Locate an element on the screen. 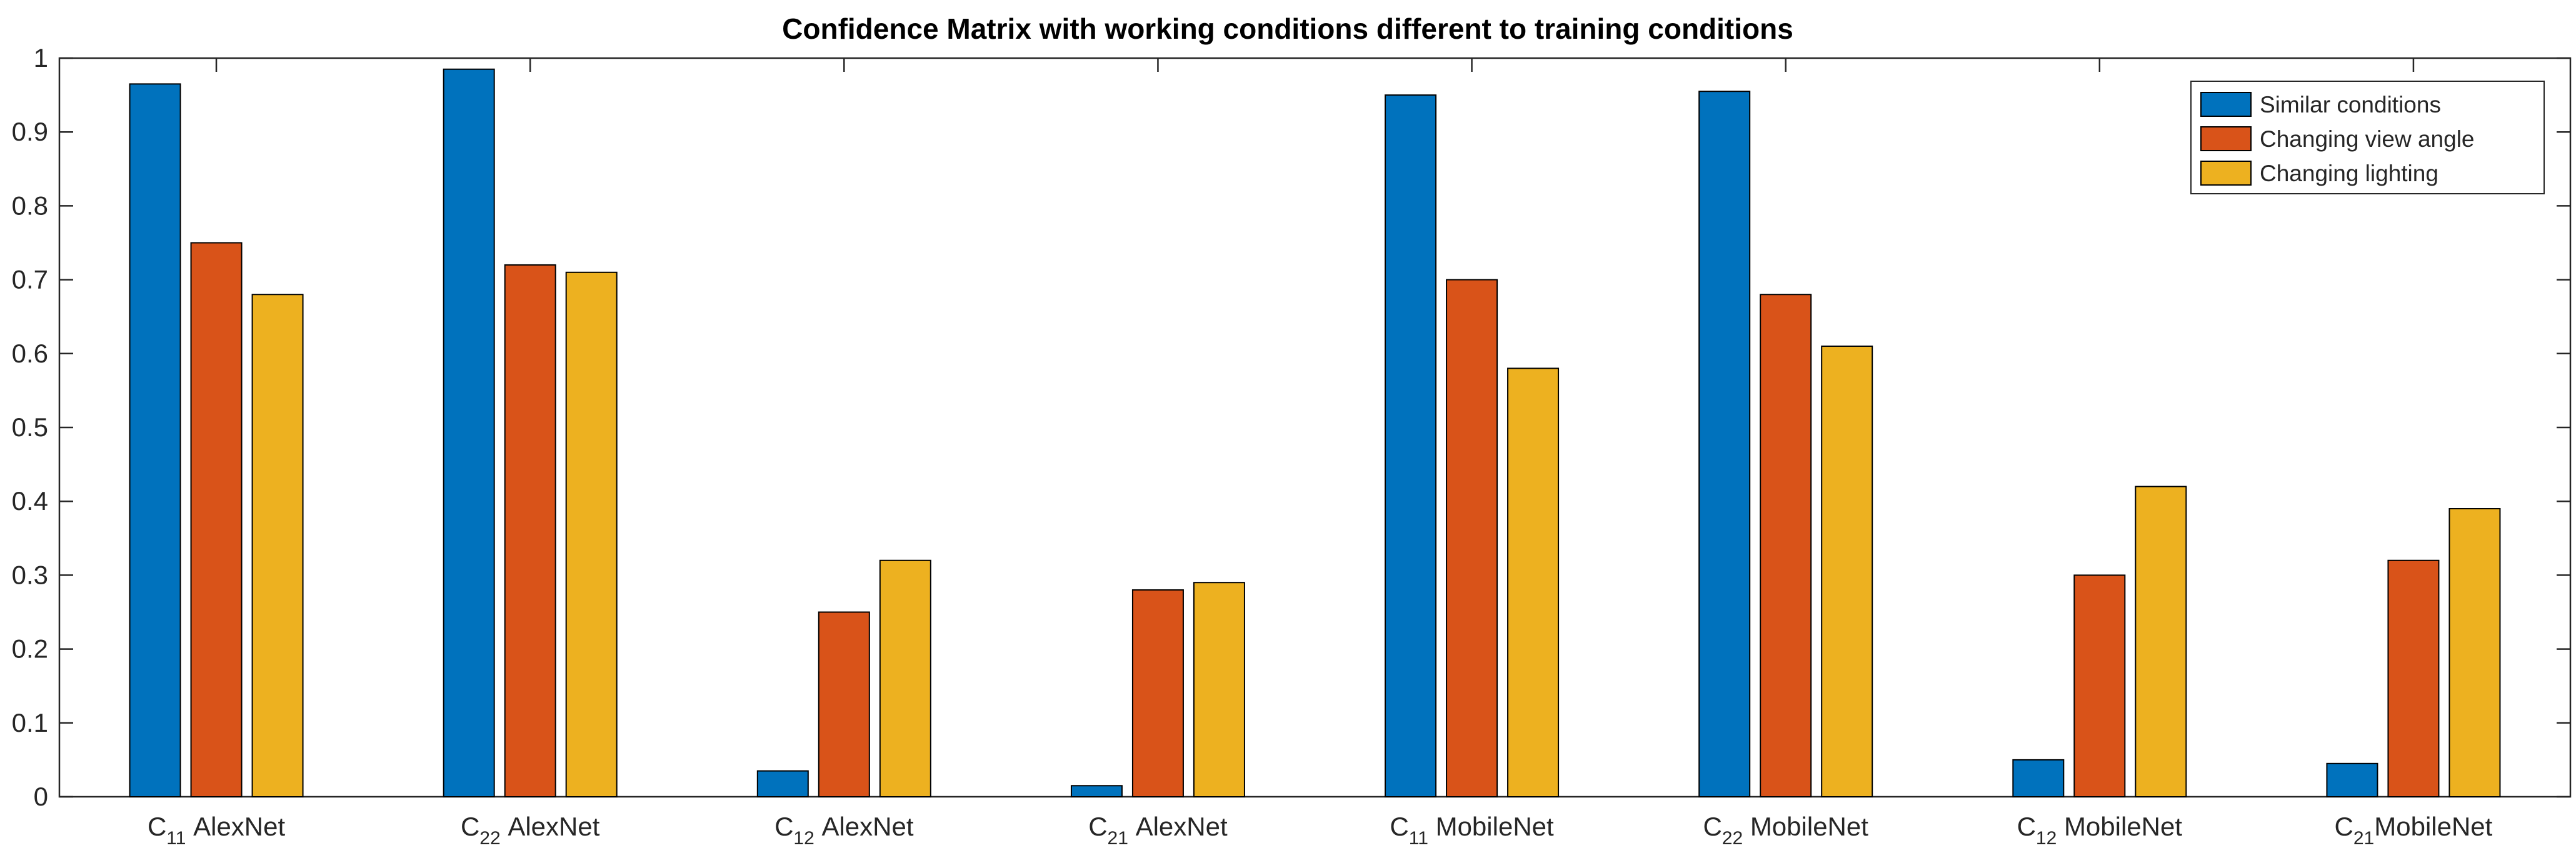 This screenshot has height=868, width=2576. y-tick-label: 1 is located at coordinates (41, 57).